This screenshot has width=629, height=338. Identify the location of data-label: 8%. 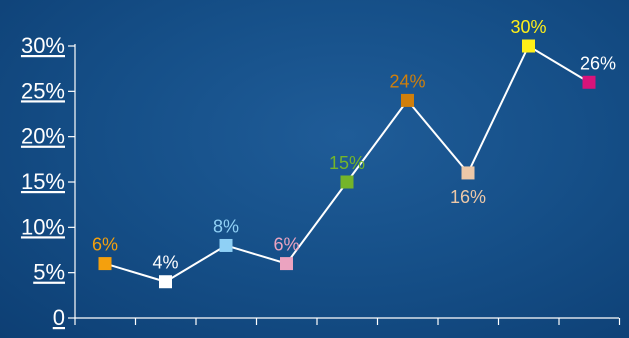
(226, 226).